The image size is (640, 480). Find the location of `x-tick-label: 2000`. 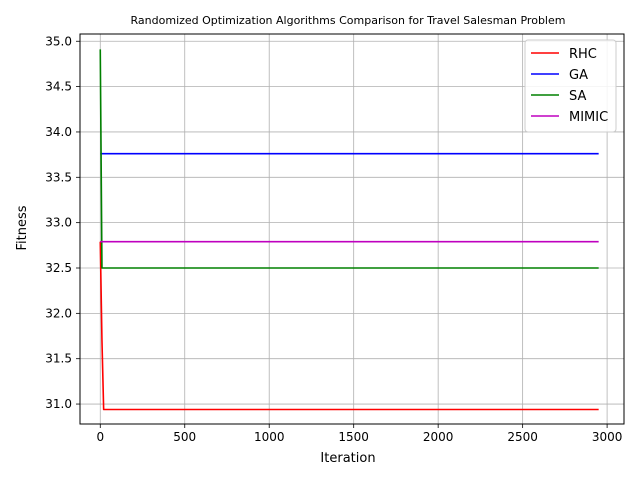

x-tick-label: 2000 is located at coordinates (438, 437).